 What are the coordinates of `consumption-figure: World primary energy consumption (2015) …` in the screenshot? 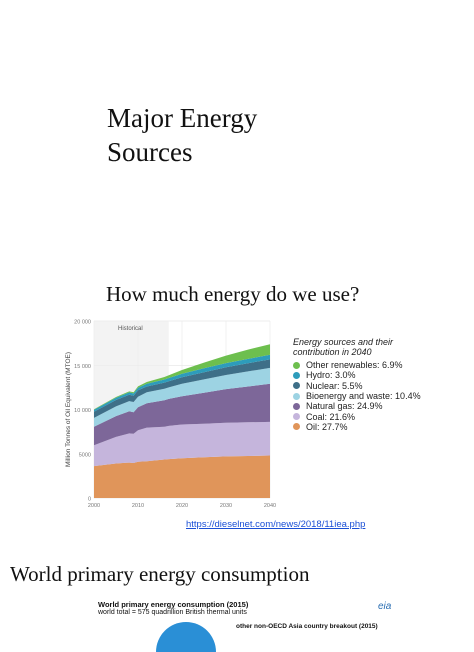 It's located at (243, 625).